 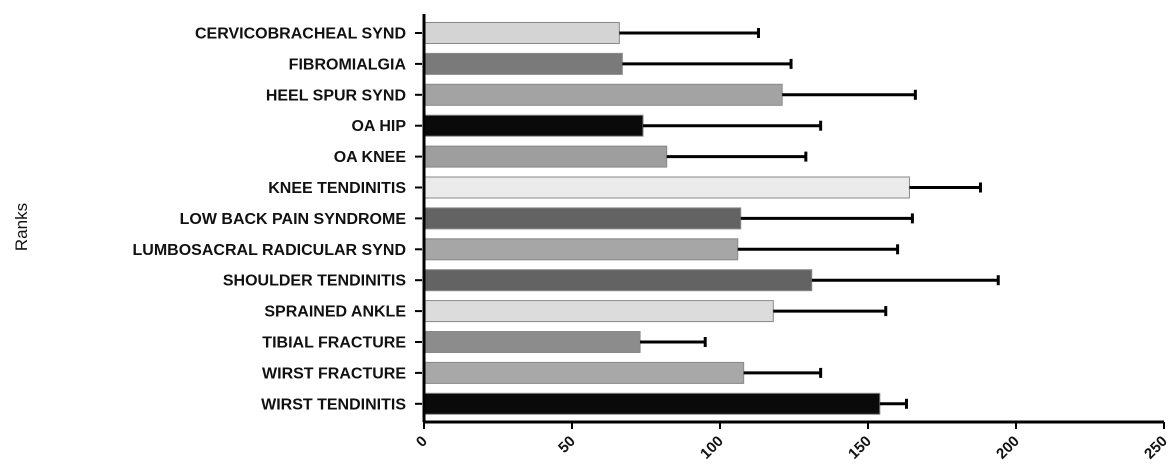 I want to click on category-label: OA KNEE, so click(x=370, y=157).